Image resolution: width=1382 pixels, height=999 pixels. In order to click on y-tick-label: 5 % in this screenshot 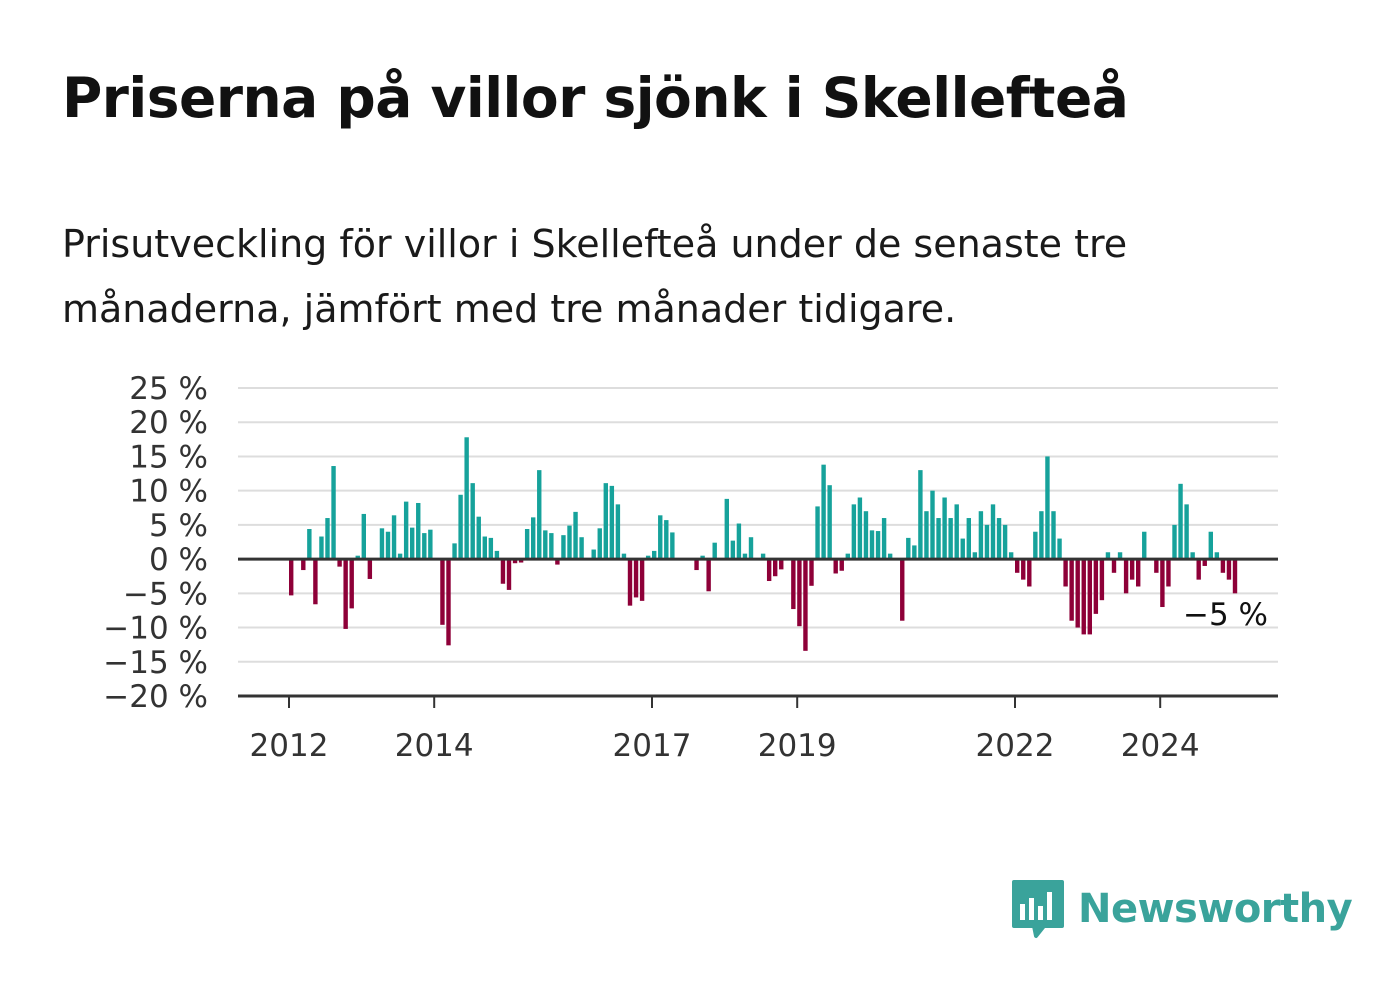, I will do `click(178, 526)`.